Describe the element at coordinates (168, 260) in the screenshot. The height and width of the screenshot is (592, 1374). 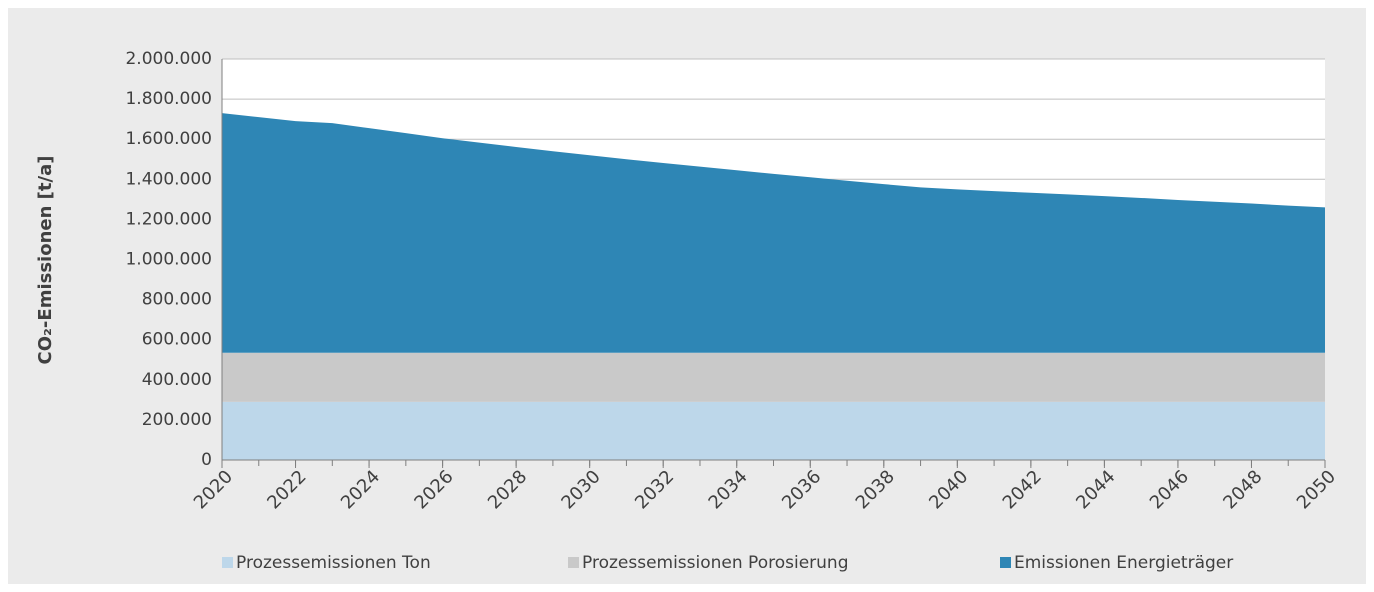
I see `y-tick-label: 1.000.000` at that location.